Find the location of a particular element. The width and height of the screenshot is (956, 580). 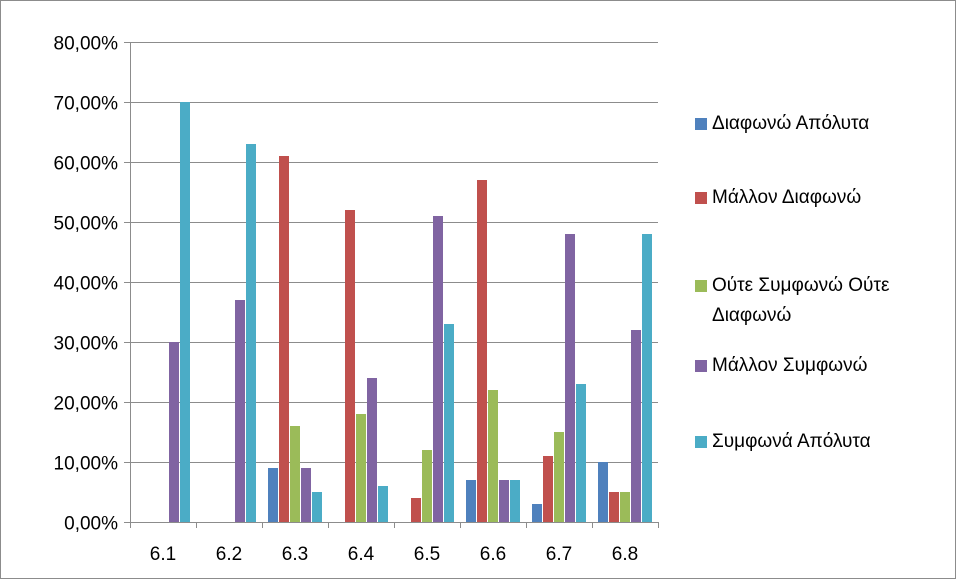

y-tick-label: 20,00% is located at coordinates (86, 404).